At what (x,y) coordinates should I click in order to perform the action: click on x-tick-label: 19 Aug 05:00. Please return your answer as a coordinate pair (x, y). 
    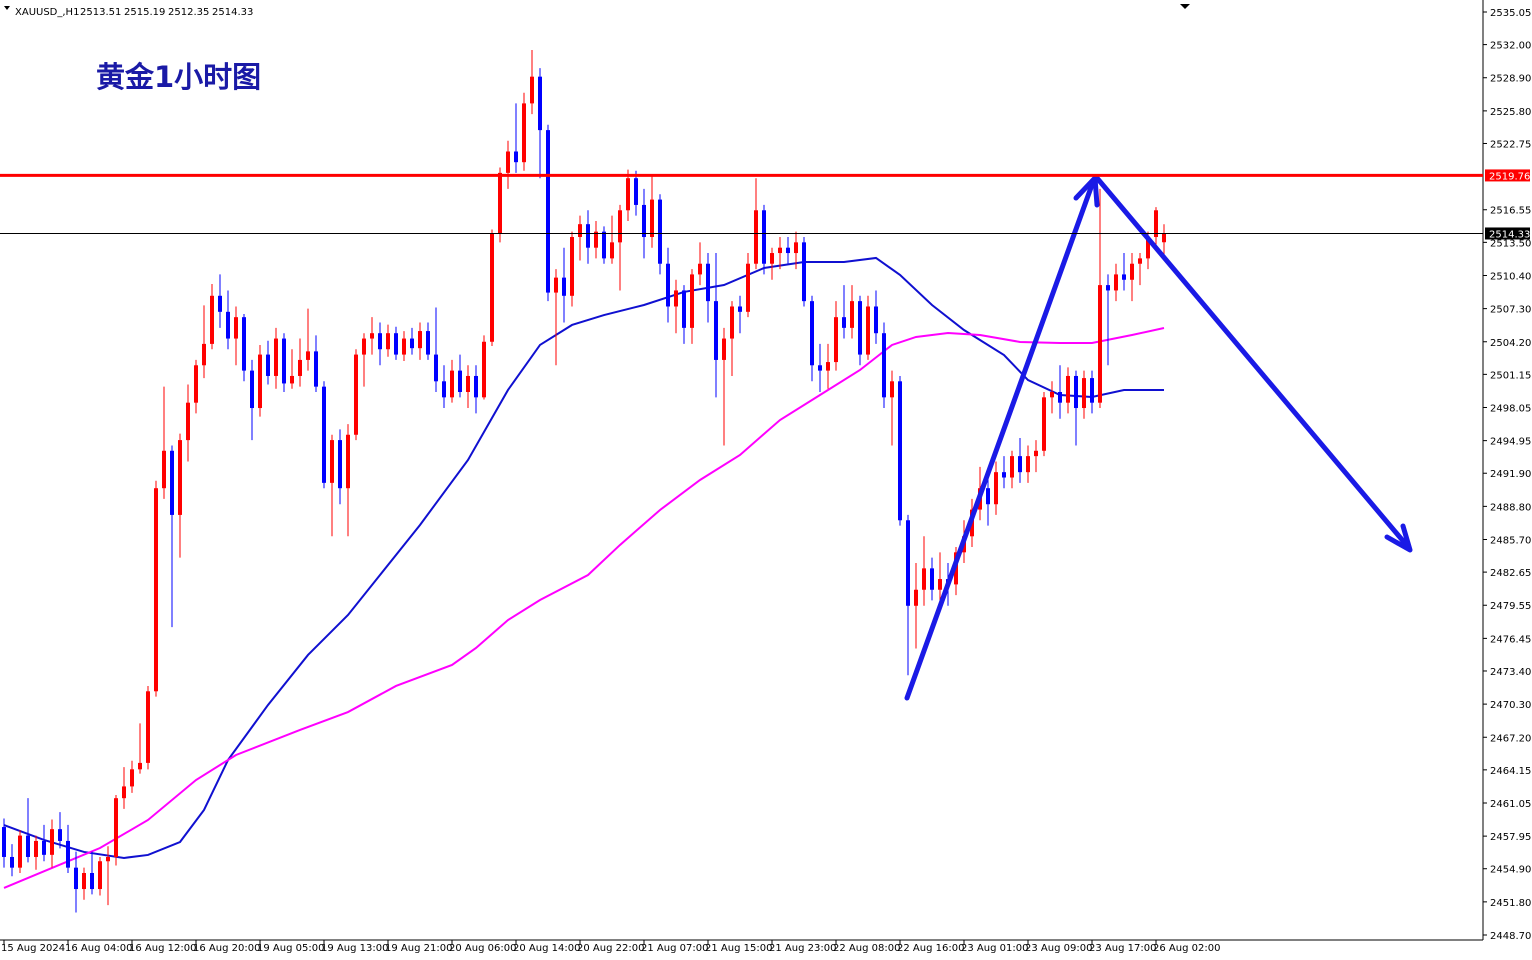
    Looking at the image, I should click on (290, 948).